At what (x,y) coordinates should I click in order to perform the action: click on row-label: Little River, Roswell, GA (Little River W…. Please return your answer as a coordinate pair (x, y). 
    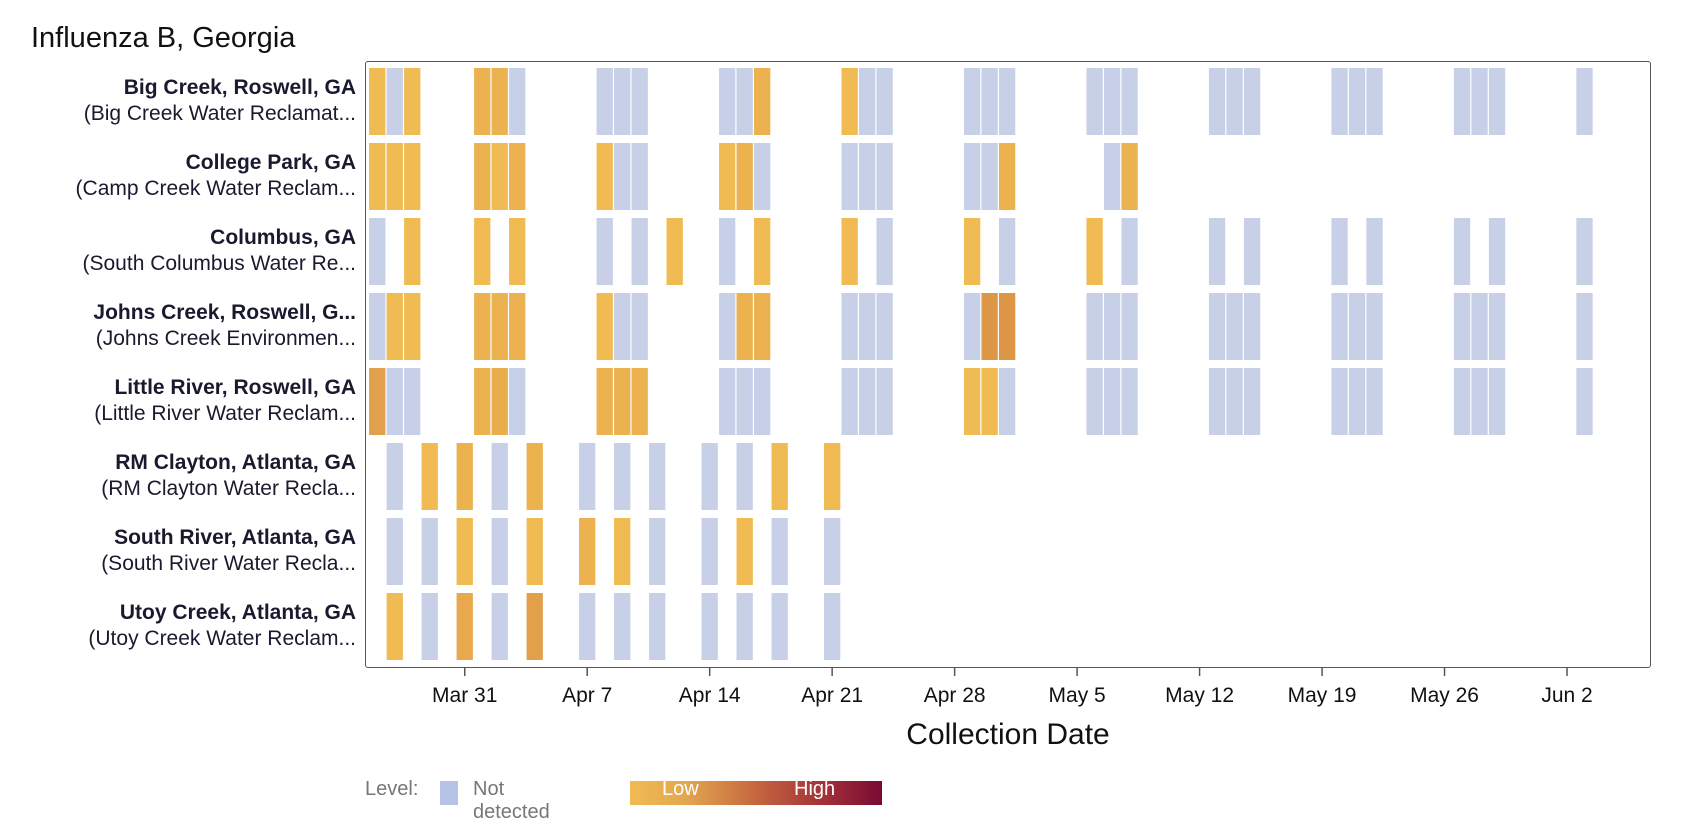
    Looking at the image, I should click on (225, 401).